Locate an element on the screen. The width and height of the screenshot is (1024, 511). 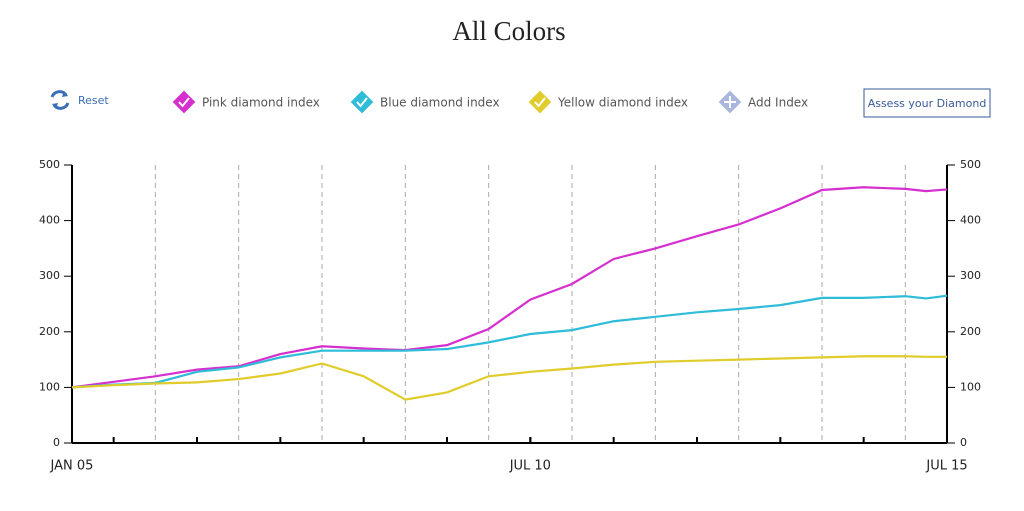
legend-item: Yellow diamond index is located at coordinates (608, 102).